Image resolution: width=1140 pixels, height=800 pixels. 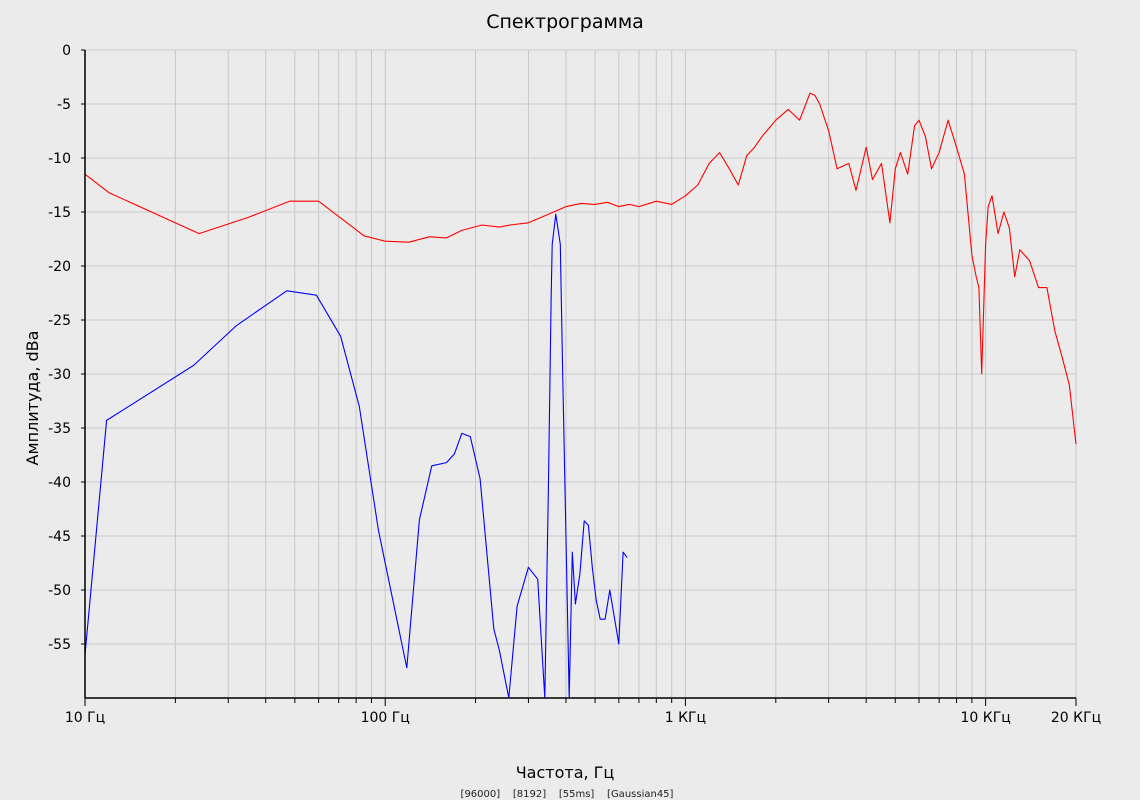 I want to click on x-axis-title: Частота, Гц, so click(x=565, y=772).